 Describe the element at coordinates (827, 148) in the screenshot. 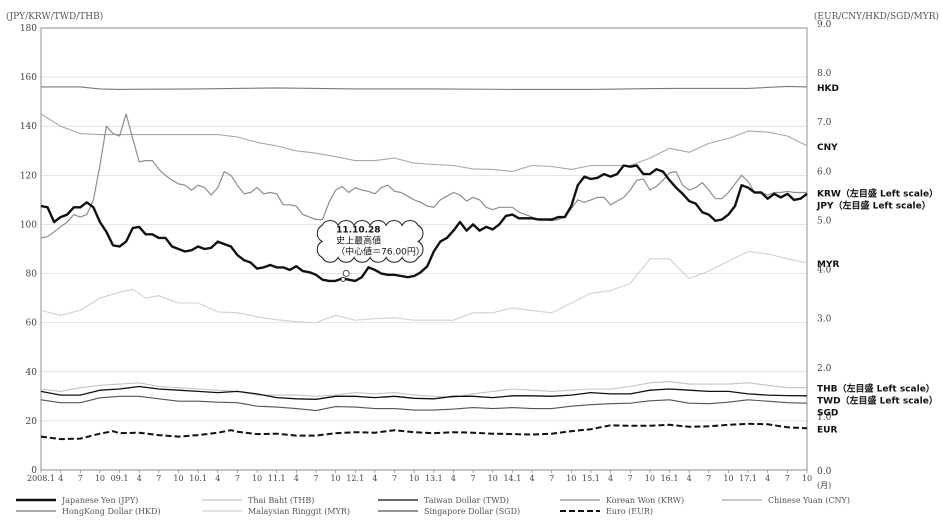

I see `series-end-label: CNY` at that location.